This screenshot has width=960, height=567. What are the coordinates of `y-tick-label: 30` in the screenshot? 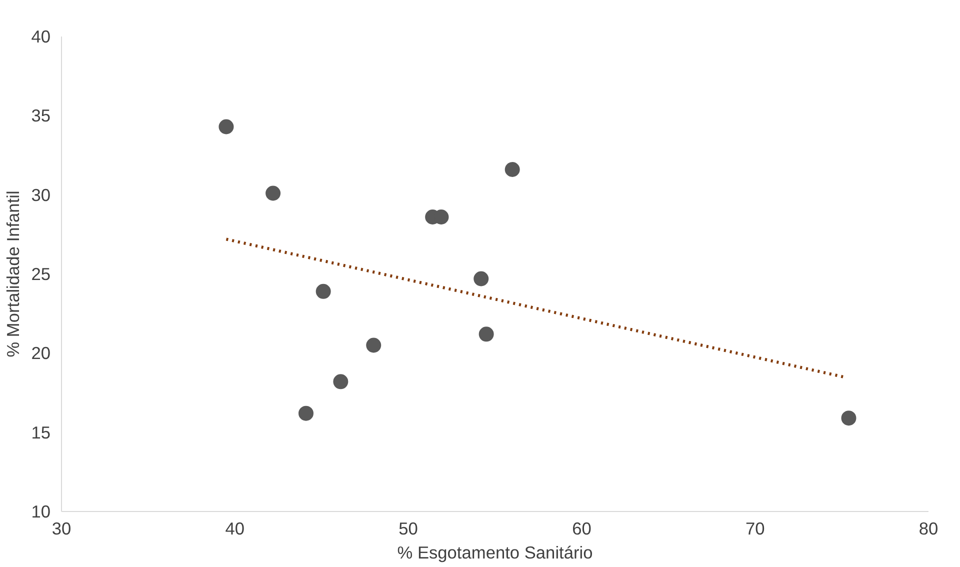 It's located at (41, 194).